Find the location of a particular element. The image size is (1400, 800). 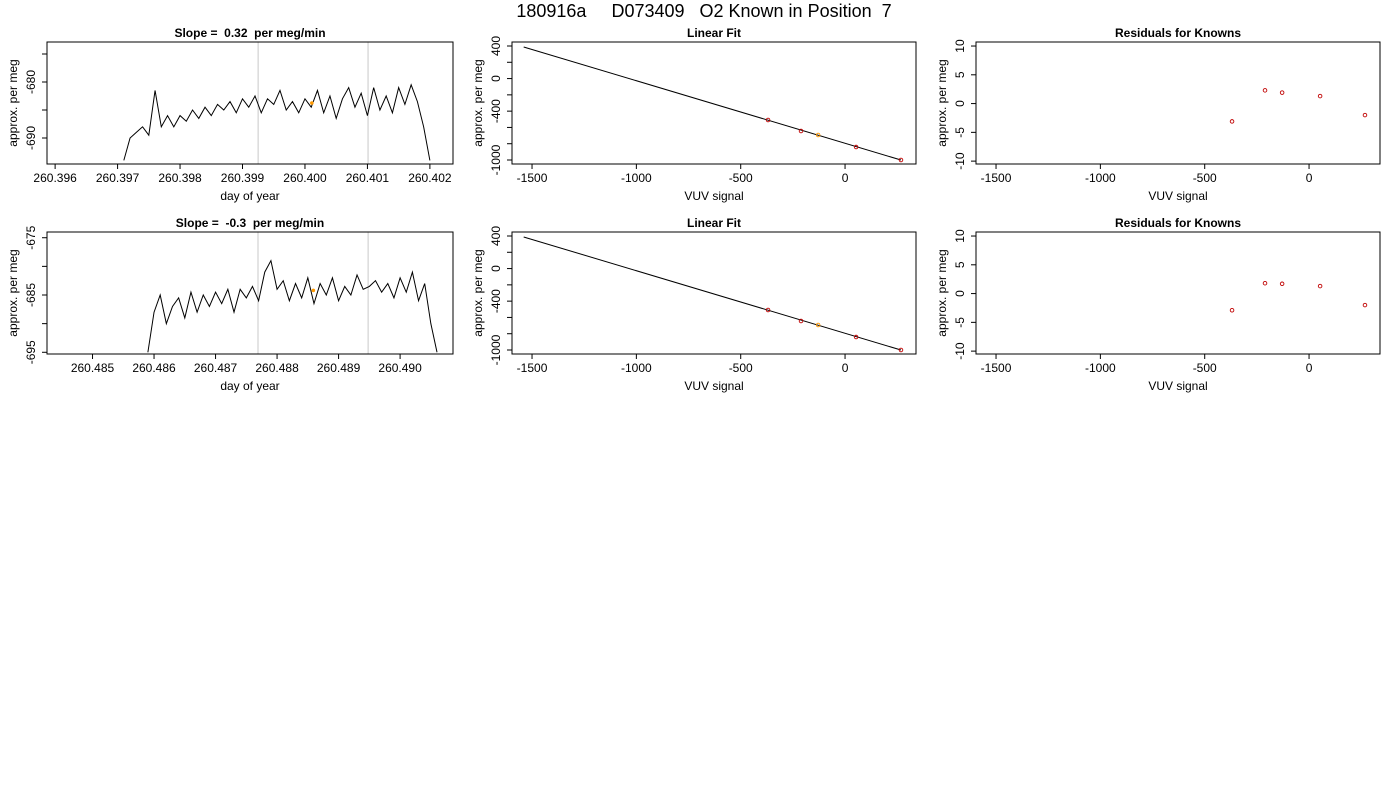

y-tick-label: 400 is located at coordinates (496, 236).